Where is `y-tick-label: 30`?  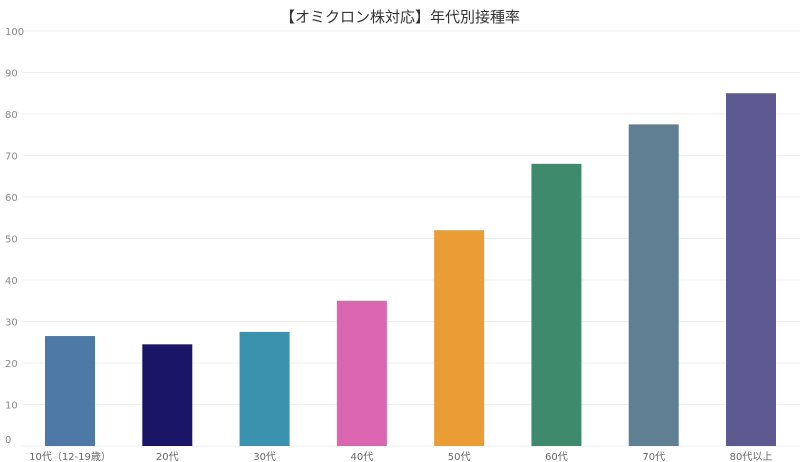 y-tick-label: 30 is located at coordinates (11, 323).